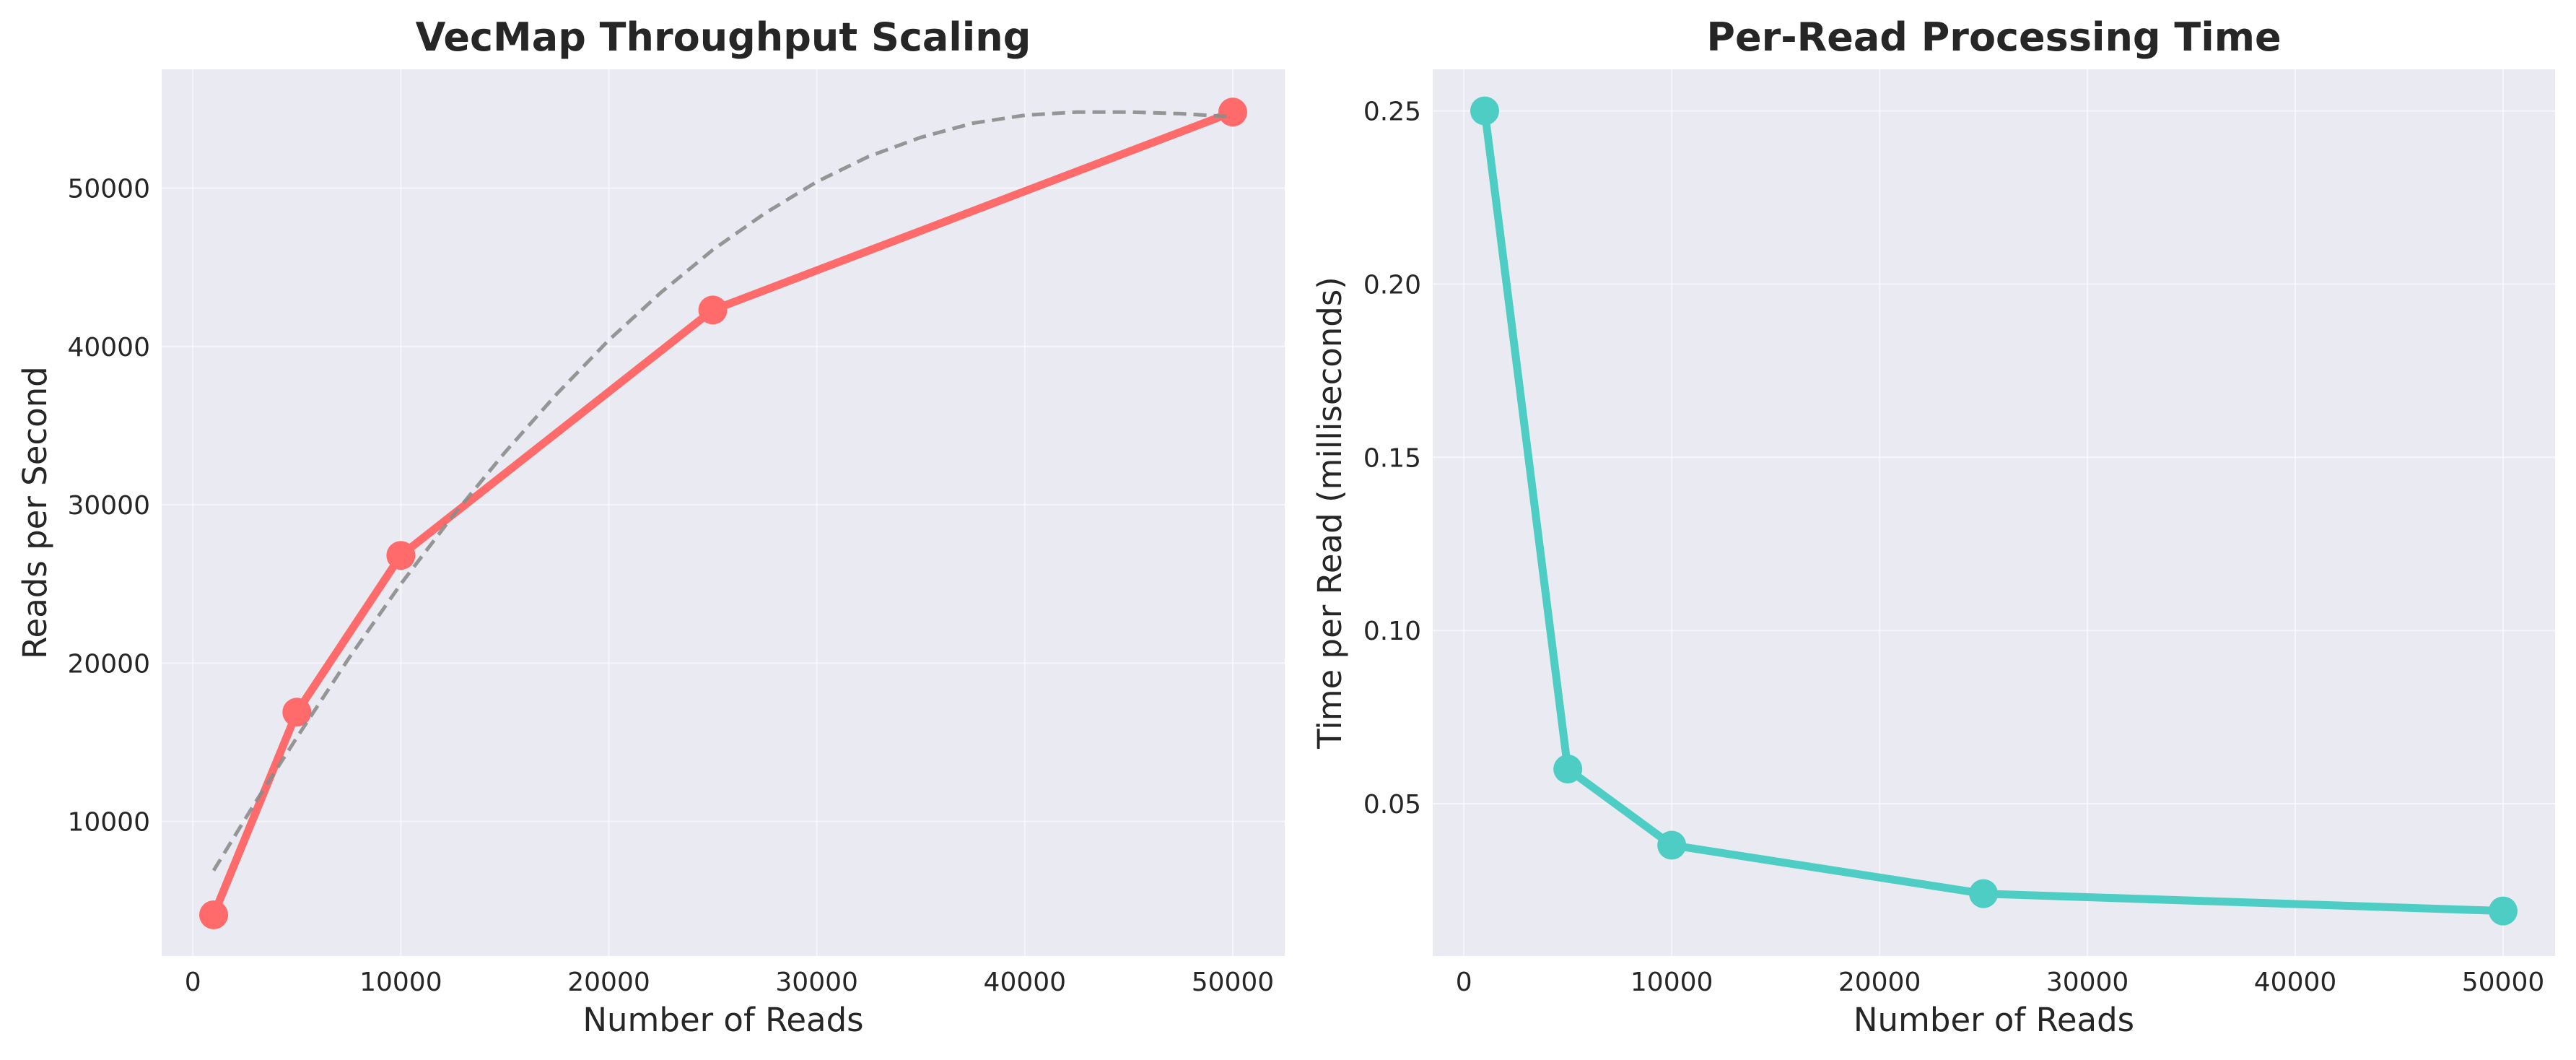 The image size is (2576, 1060). What do you see at coordinates (1993, 37) in the screenshot?
I see `chart-title: Per-Read Processing Time` at bounding box center [1993, 37].